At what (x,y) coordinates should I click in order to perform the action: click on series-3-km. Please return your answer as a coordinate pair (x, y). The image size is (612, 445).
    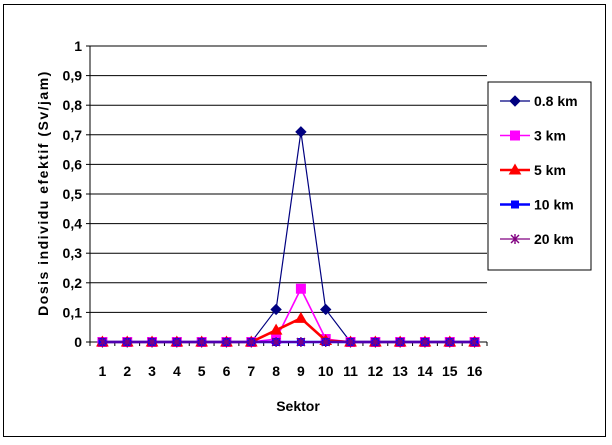
    Looking at the image, I should click on (288, 315).